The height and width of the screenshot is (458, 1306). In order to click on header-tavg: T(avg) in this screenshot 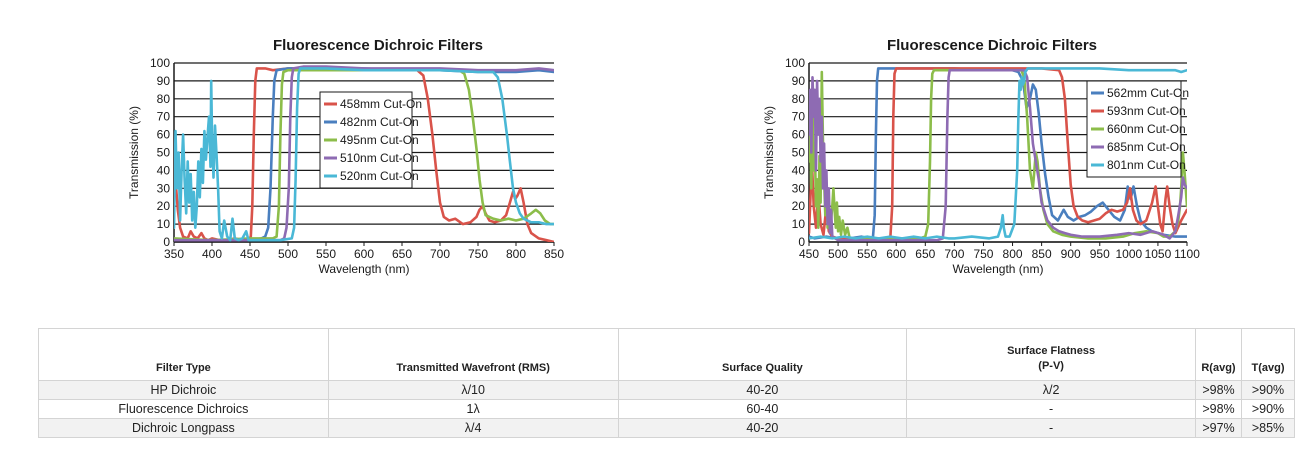, I will do `click(1268, 354)`.